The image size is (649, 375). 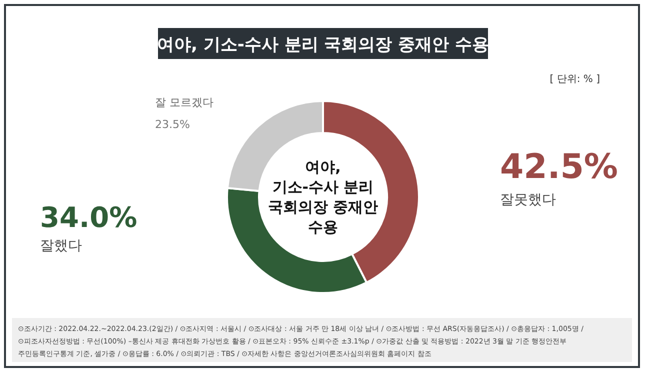 I want to click on data-label: 34.0%, so click(x=89, y=217).